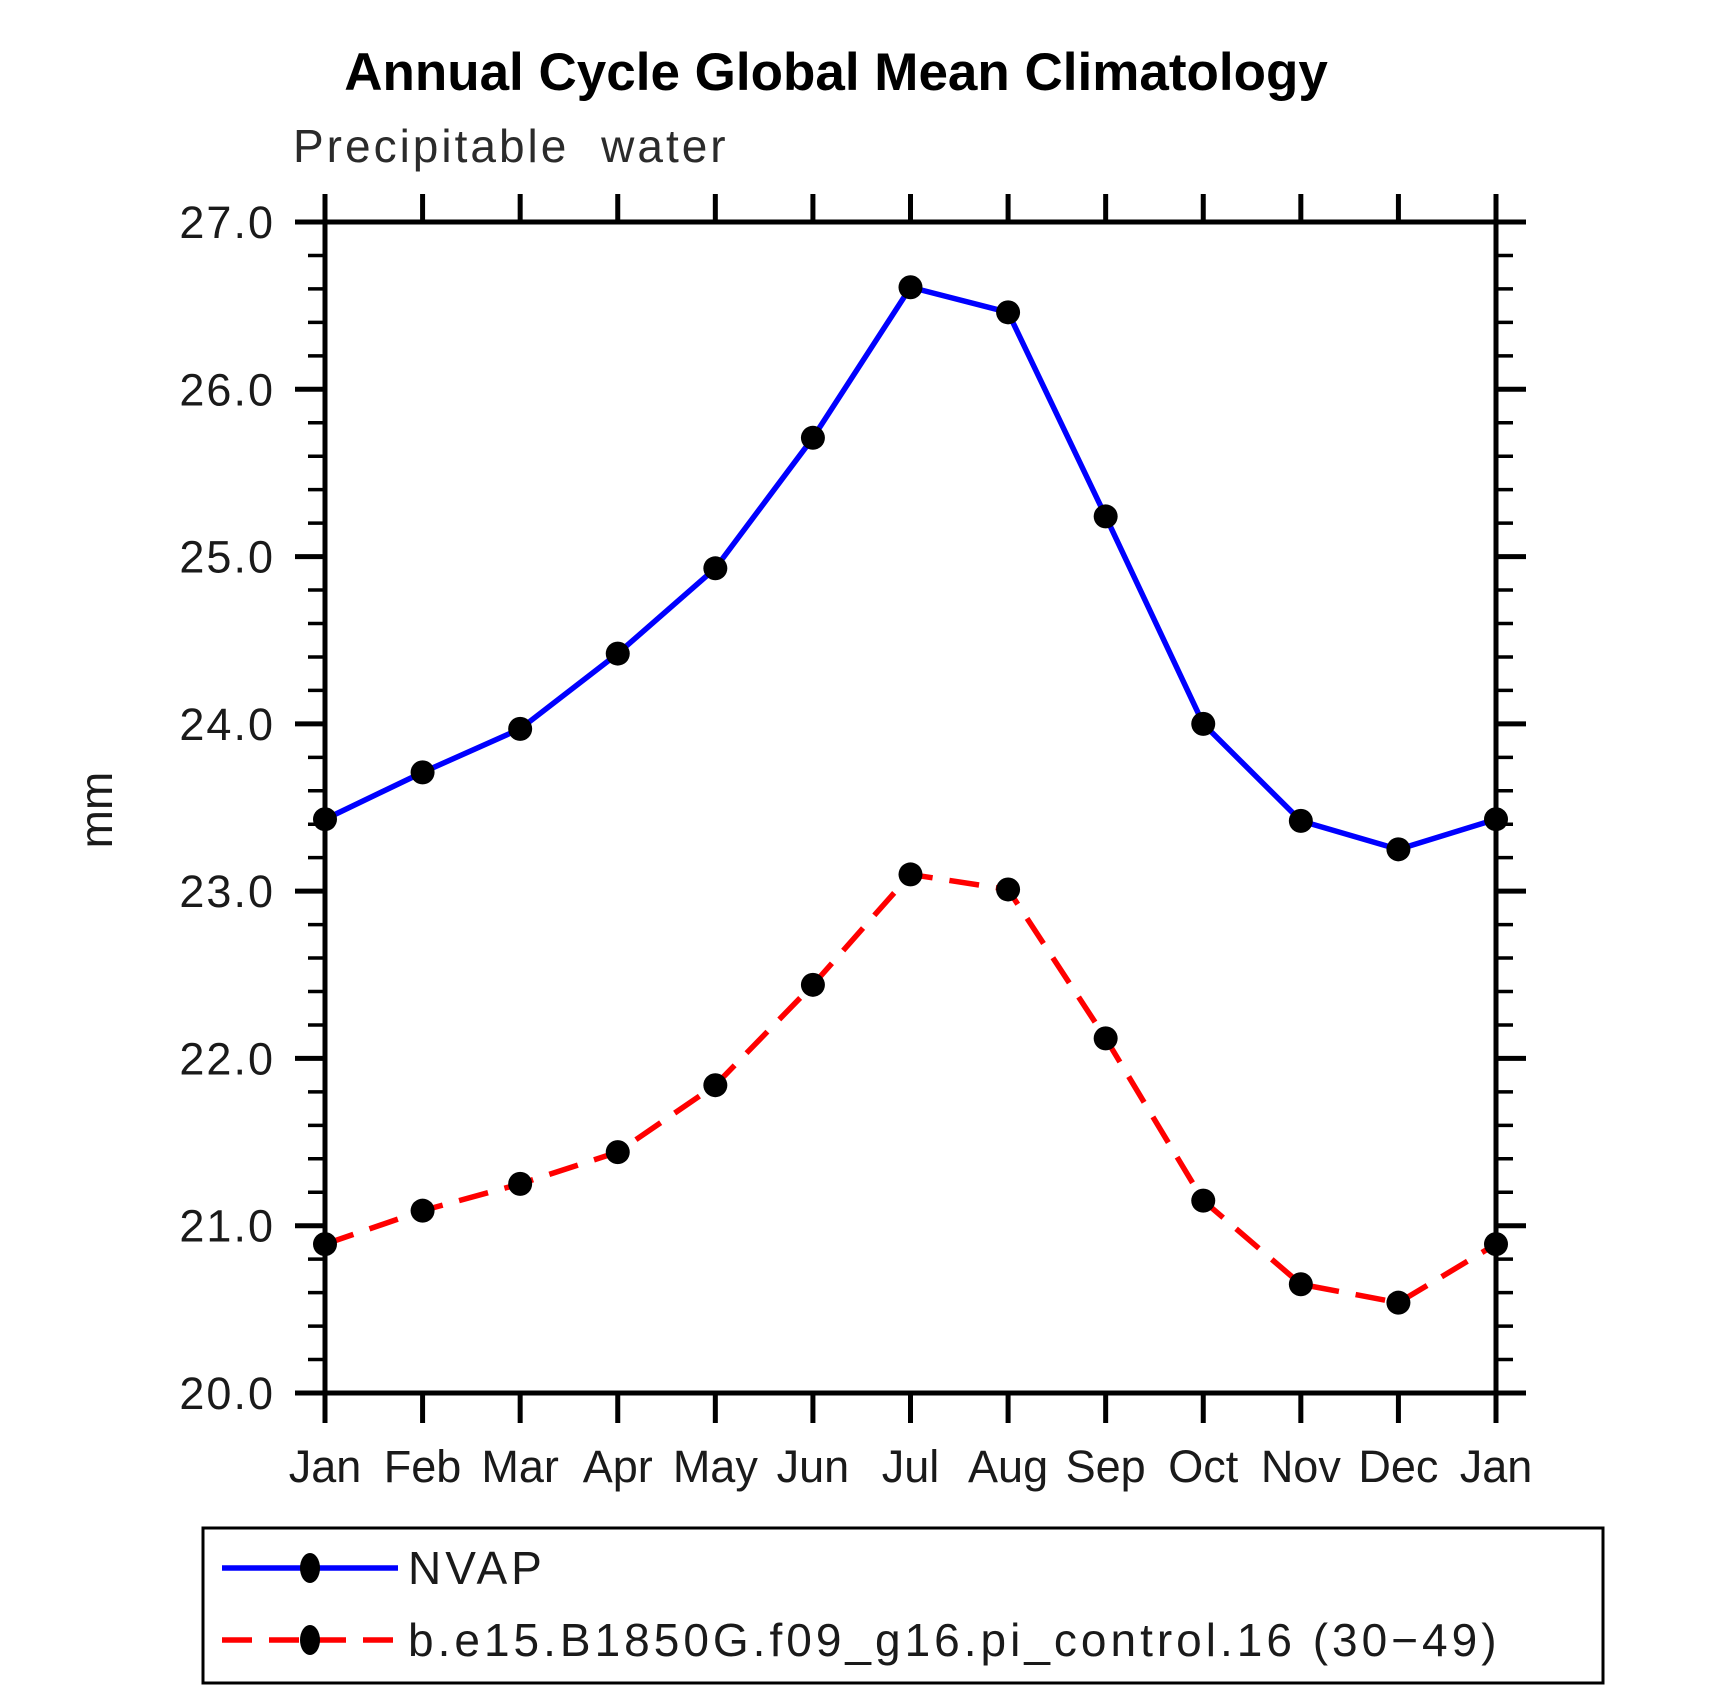 The height and width of the screenshot is (1691, 1710). What do you see at coordinates (813, 1466) in the screenshot?
I see `x-tick-label: Jun` at bounding box center [813, 1466].